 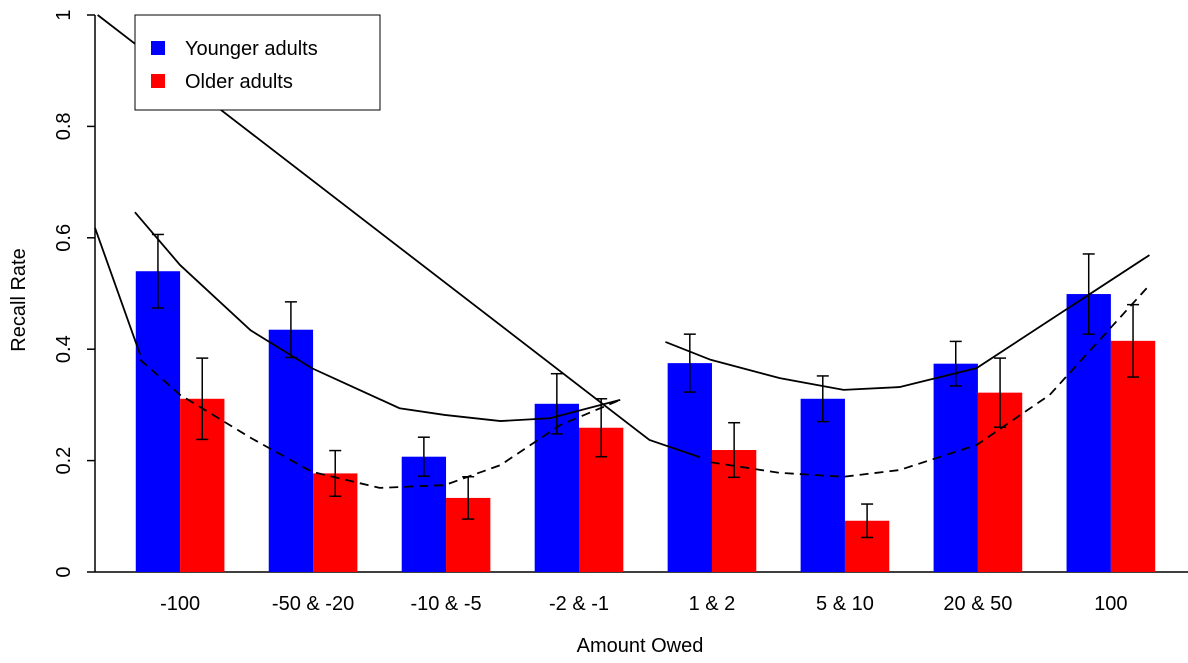 I want to click on y-tick-label: 0, so click(x=64, y=571).